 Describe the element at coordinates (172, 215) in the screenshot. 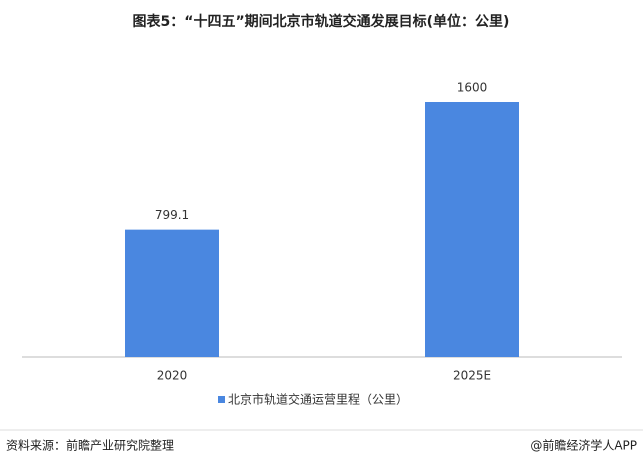

I see `value-label: 799.1` at that location.